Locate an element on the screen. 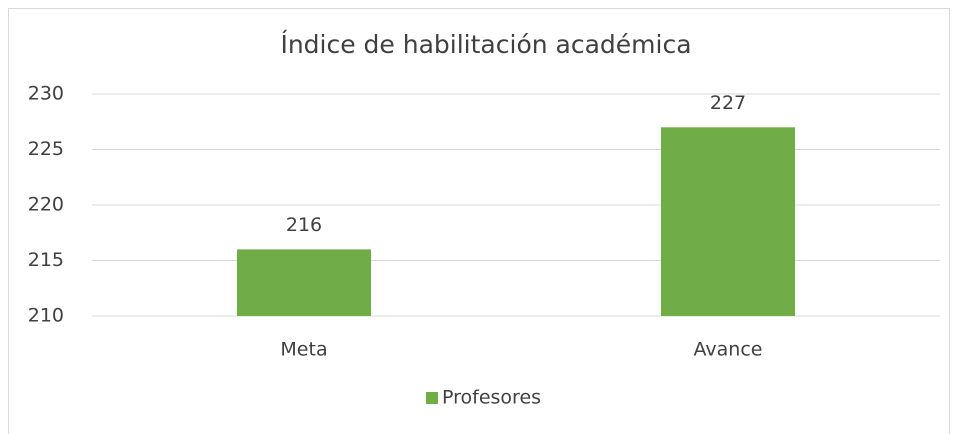  y-tick-label: 220 is located at coordinates (46, 205).